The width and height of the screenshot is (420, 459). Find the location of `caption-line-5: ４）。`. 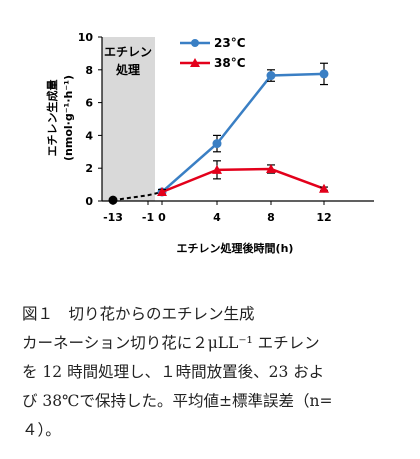

caption-line-5: ４）。 is located at coordinates (41, 430).